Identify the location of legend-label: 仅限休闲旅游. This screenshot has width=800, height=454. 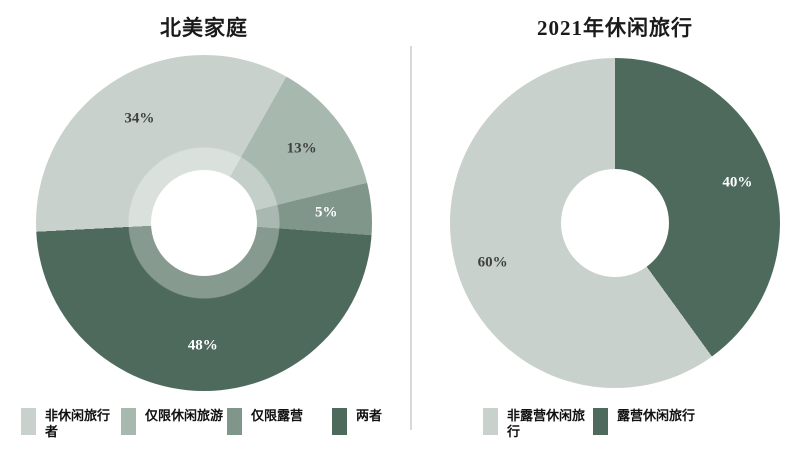
(184, 415).